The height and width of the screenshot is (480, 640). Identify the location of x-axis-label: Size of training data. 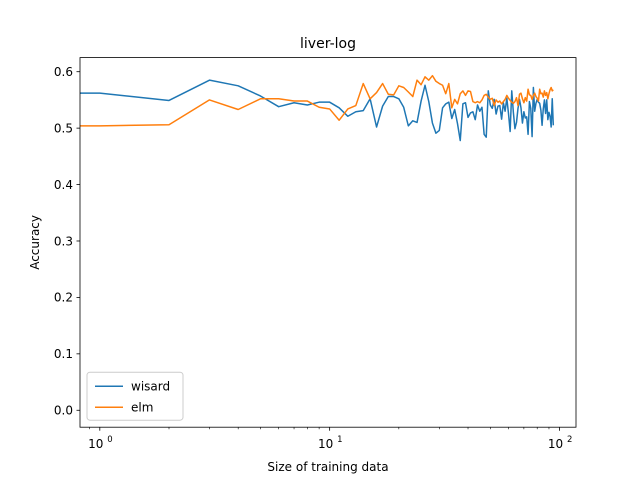
(327, 467).